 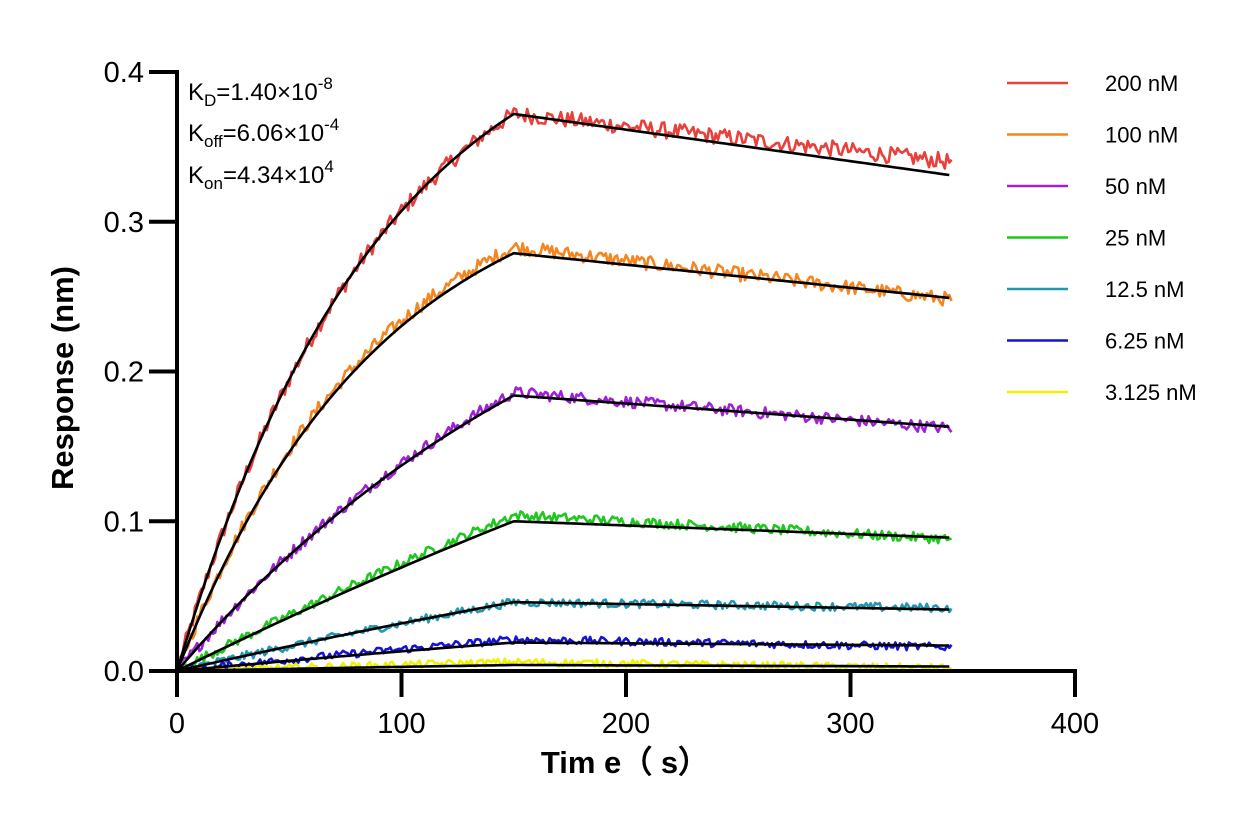 I want to click on legend-item-3-125-nm: 3.125 nM, so click(x=1102, y=392).